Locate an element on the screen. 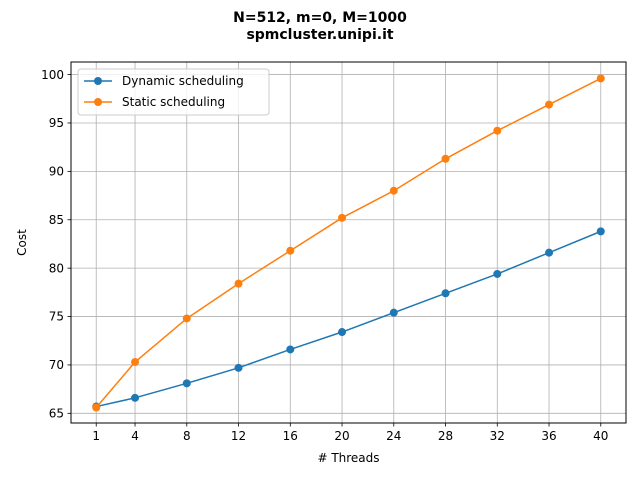 This screenshot has height=480, width=640. x-axis-label: # Threads is located at coordinates (348, 458).